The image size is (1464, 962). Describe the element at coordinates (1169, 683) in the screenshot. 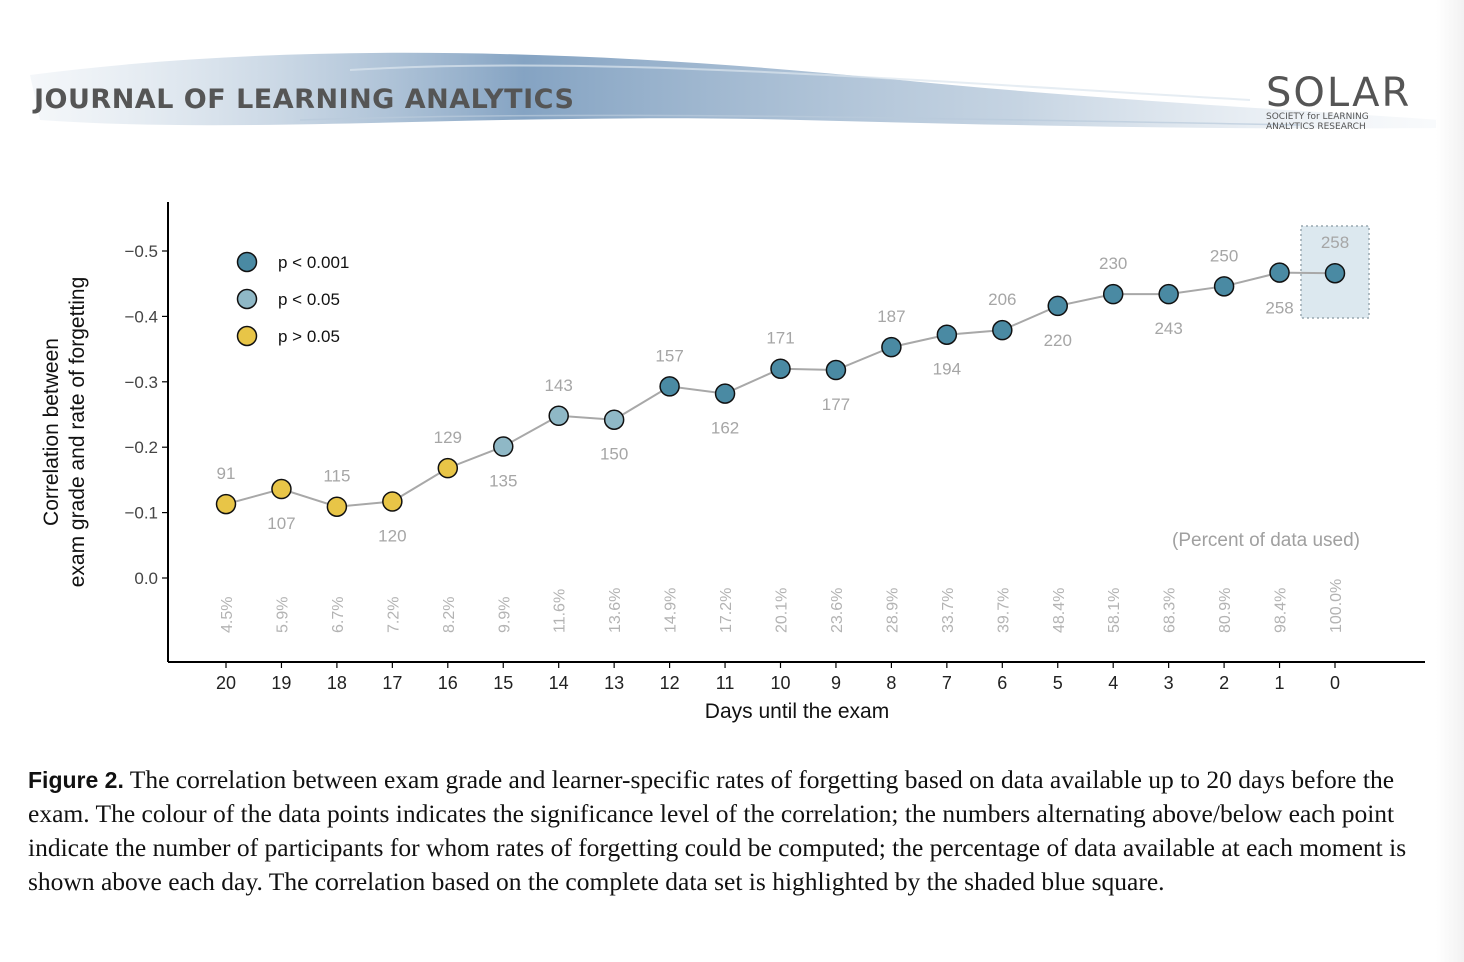

I see `x-tick-label: 3` at that location.